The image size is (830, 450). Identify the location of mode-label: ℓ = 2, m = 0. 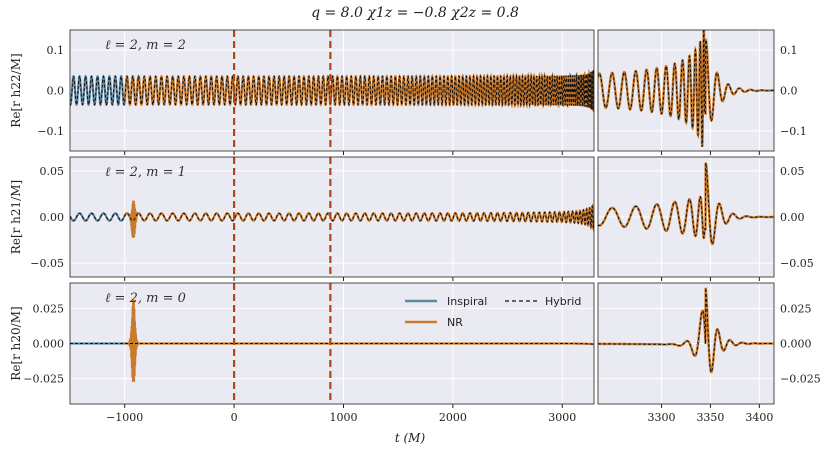
(145, 298).